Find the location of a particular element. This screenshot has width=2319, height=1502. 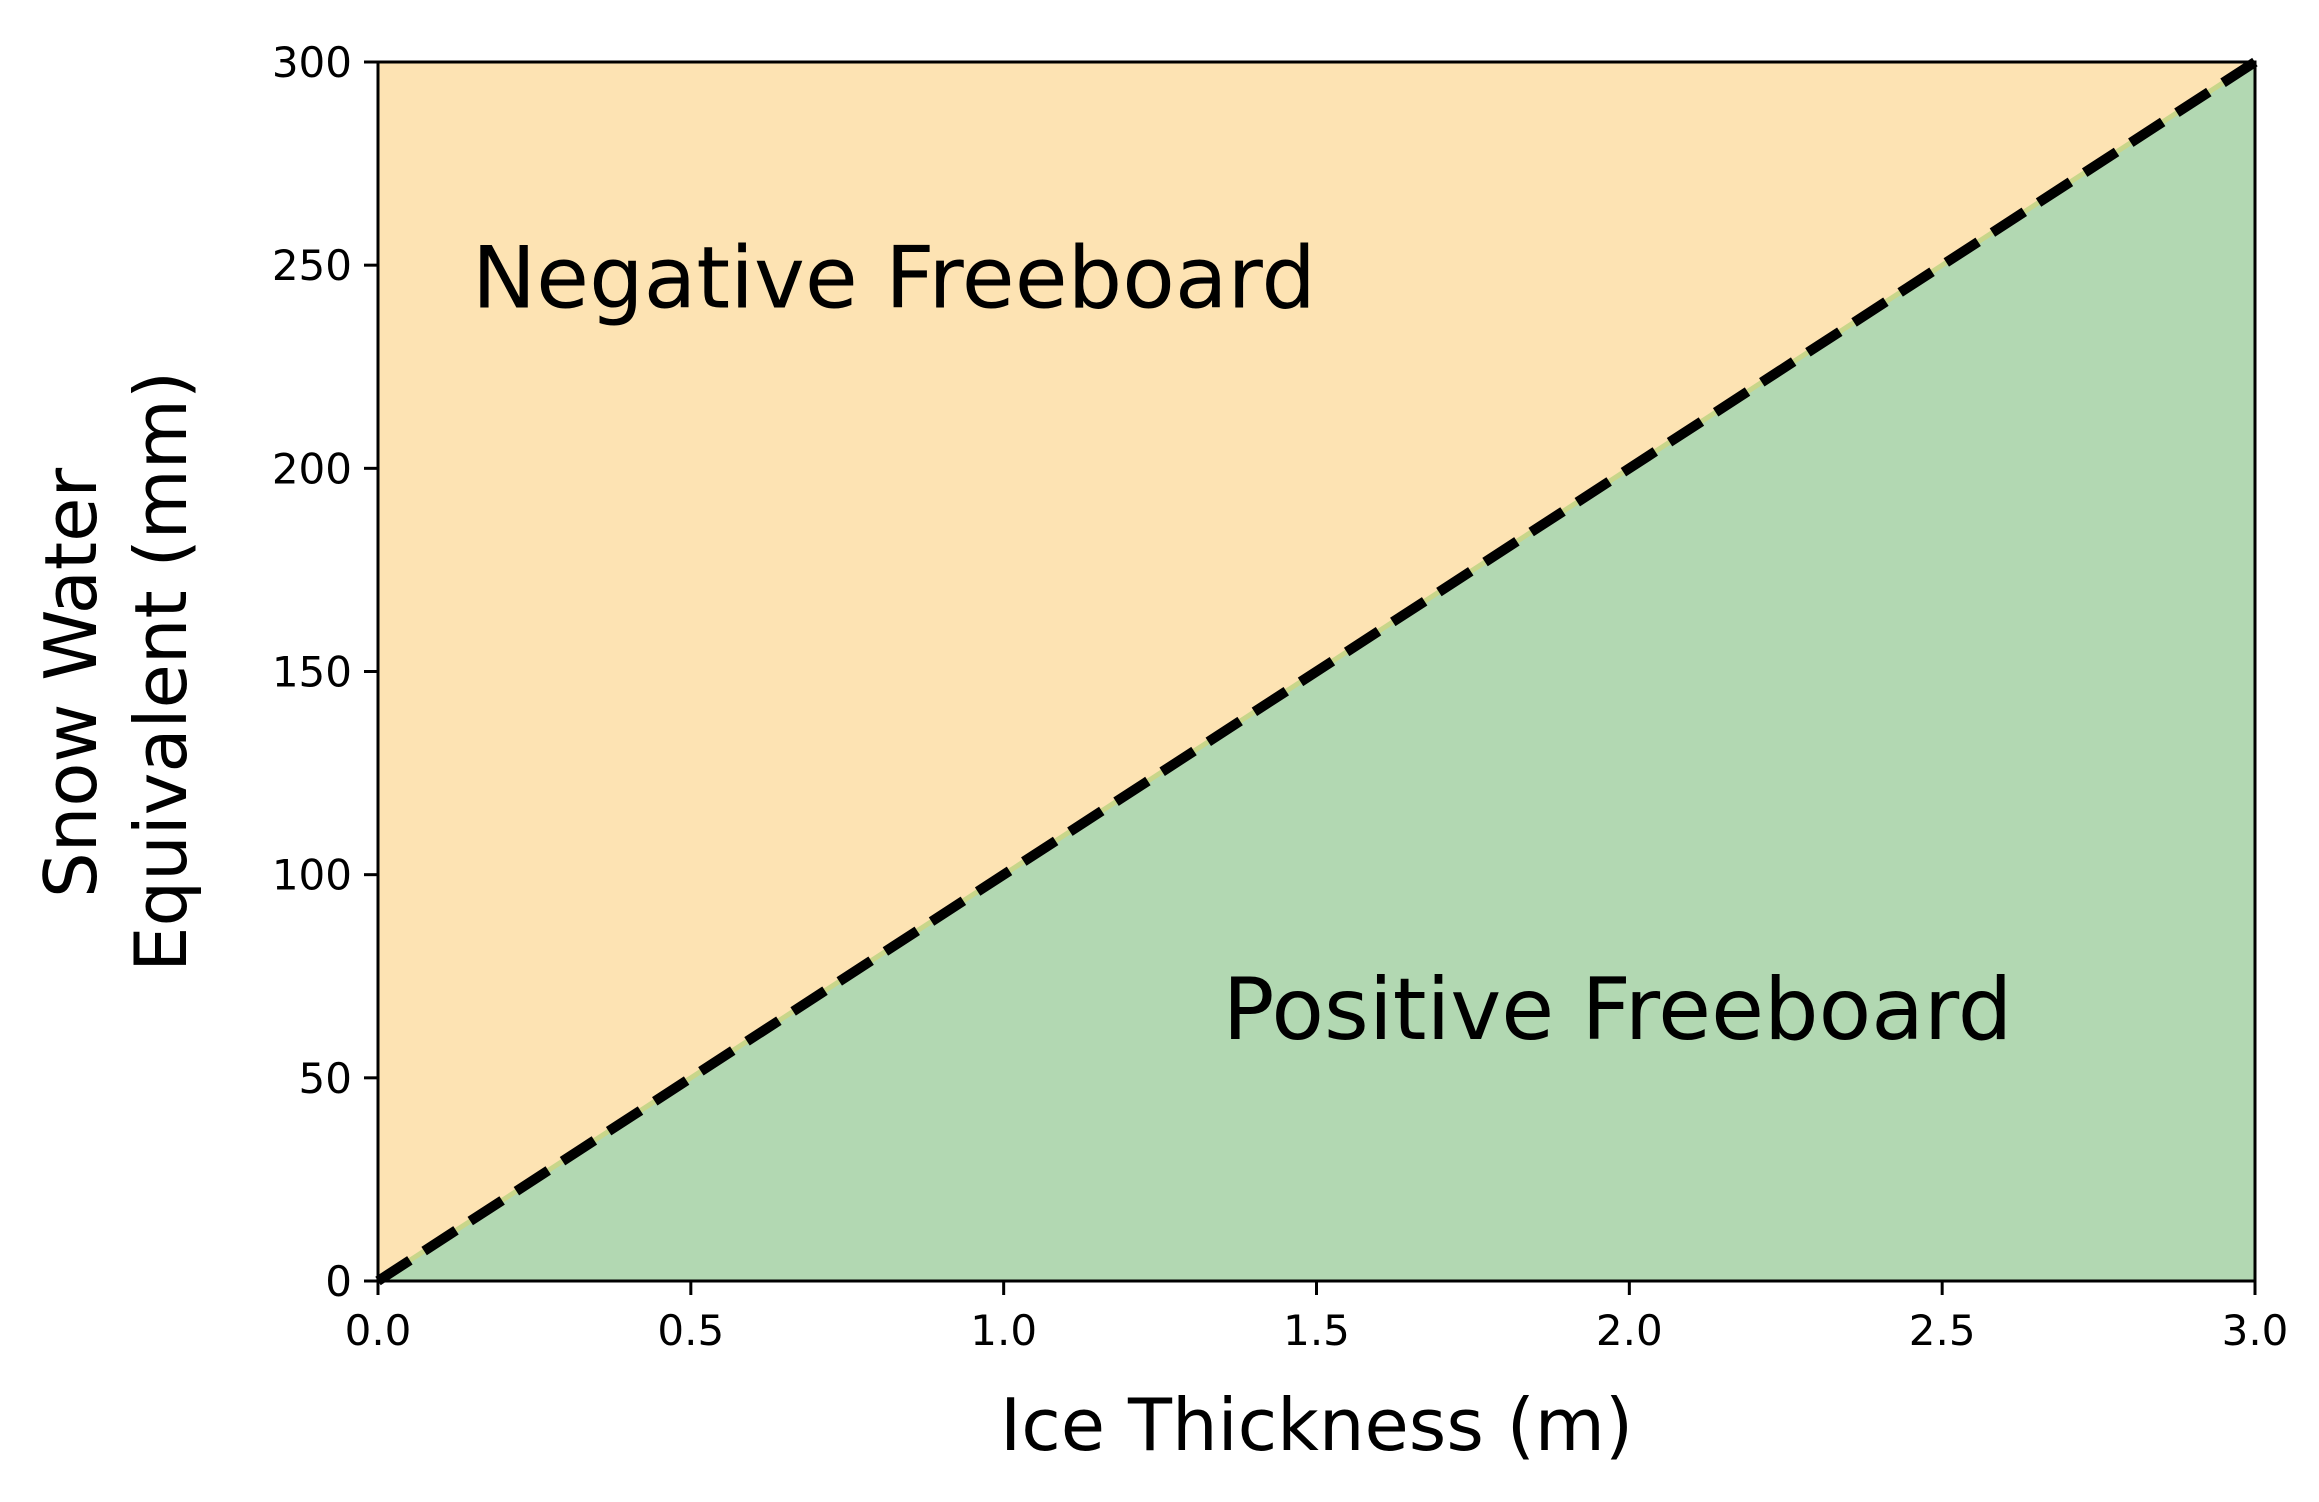

y-tick-label: 100 is located at coordinates (312, 875).